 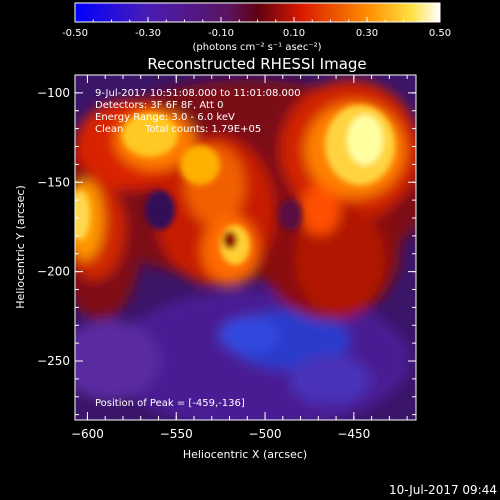 What do you see at coordinates (221, 33) in the screenshot?
I see `colorbar-tick-label: -0.10` at bounding box center [221, 33].